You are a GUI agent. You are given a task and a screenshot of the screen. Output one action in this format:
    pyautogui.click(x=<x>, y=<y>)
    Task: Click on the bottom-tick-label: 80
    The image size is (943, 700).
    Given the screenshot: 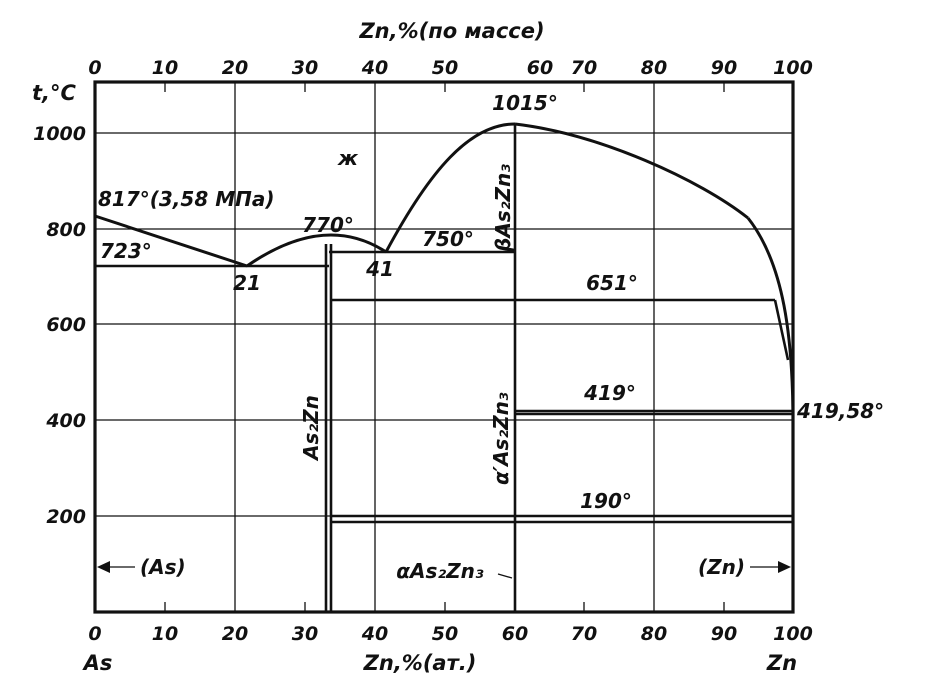 What is the action you would take?
    pyautogui.click(x=654, y=634)
    